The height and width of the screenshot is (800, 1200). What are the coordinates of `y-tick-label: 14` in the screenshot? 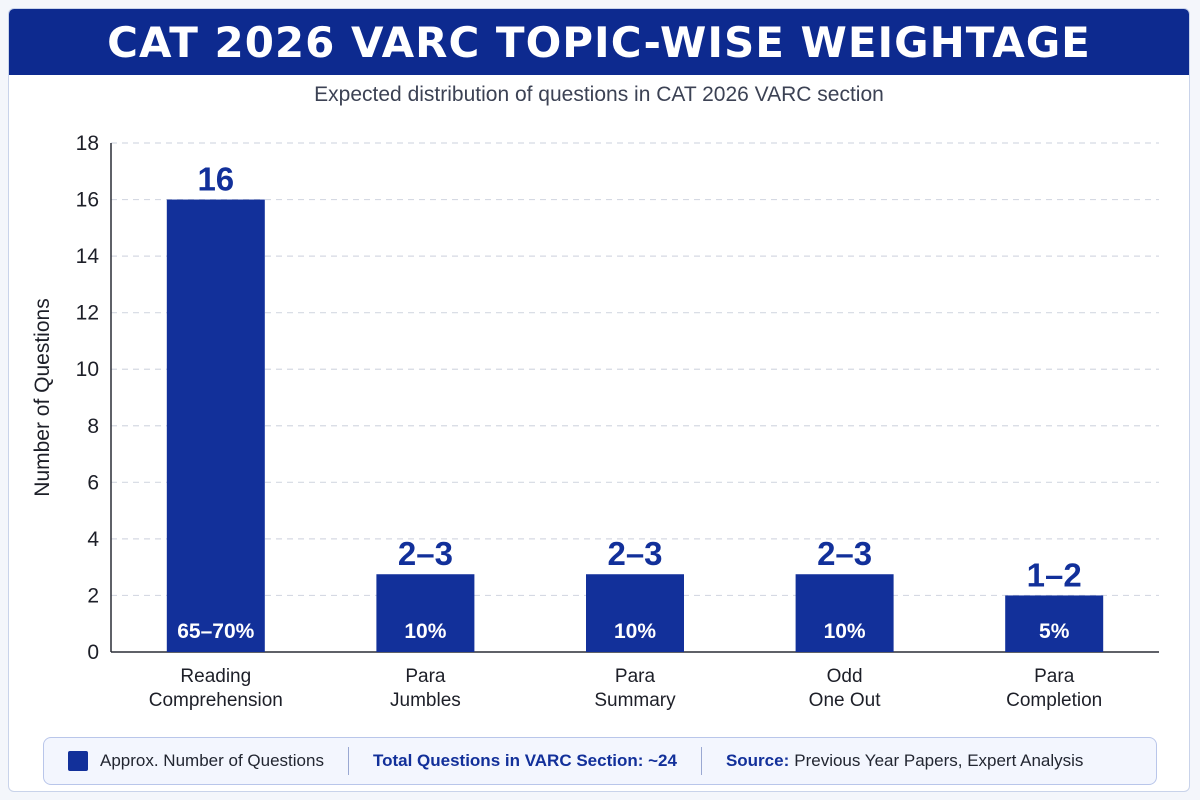 It's located at (88, 256).